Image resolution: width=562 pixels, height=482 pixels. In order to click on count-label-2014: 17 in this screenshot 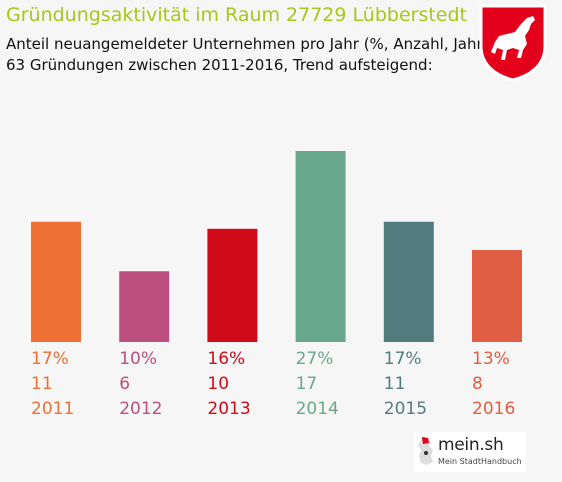, I will do `click(307, 384)`.